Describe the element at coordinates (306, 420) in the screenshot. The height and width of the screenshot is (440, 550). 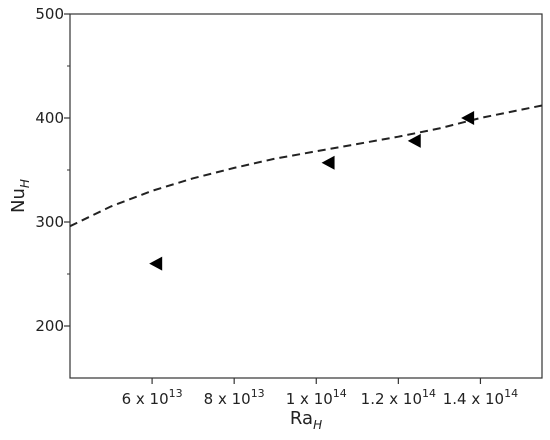
I see `x-axis-title: RaH` at that location.